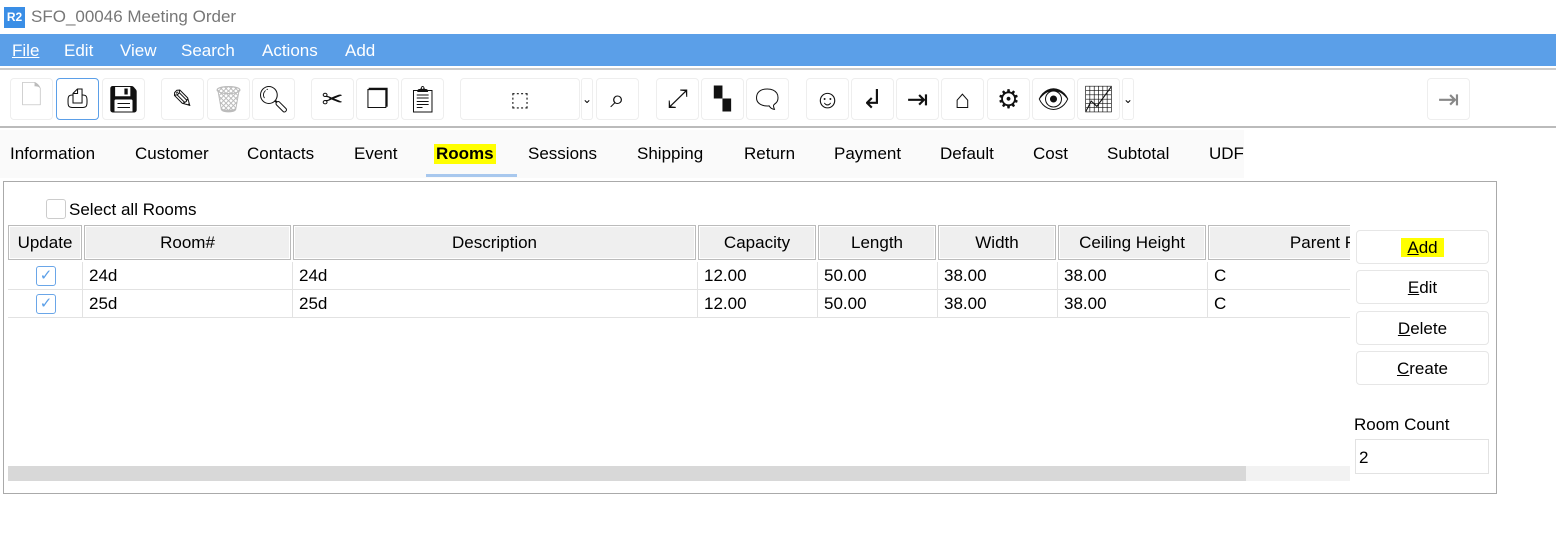  What do you see at coordinates (770, 153) in the screenshot?
I see `tab-return: Return` at bounding box center [770, 153].